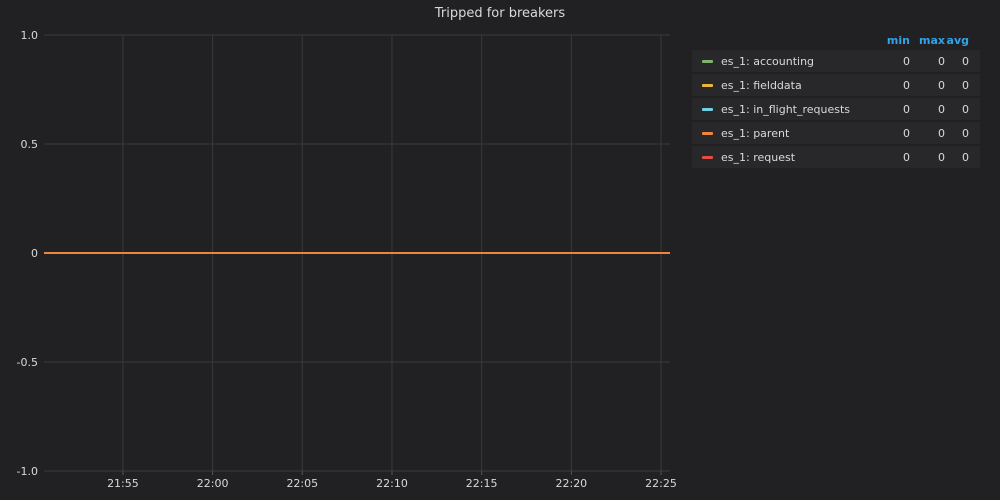 This screenshot has height=500, width=1000. I want to click on x-tick-label: 22:00, so click(213, 483).